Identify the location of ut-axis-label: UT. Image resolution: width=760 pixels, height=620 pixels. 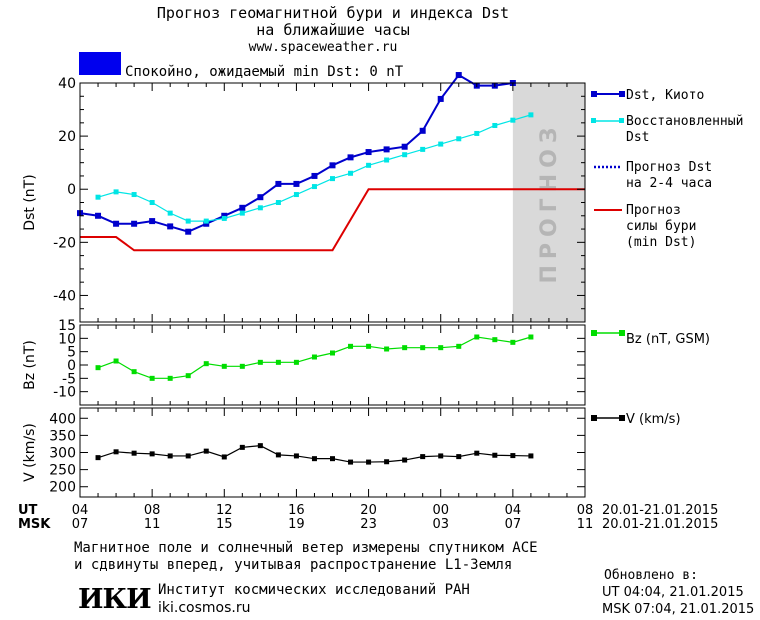
(28, 510).